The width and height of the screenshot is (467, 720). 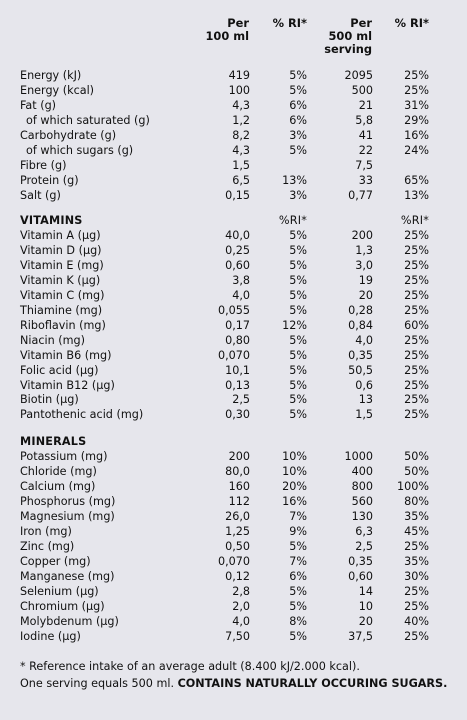 What do you see at coordinates (227, 36) in the screenshot?
I see `header-text: 100 ml` at bounding box center [227, 36].